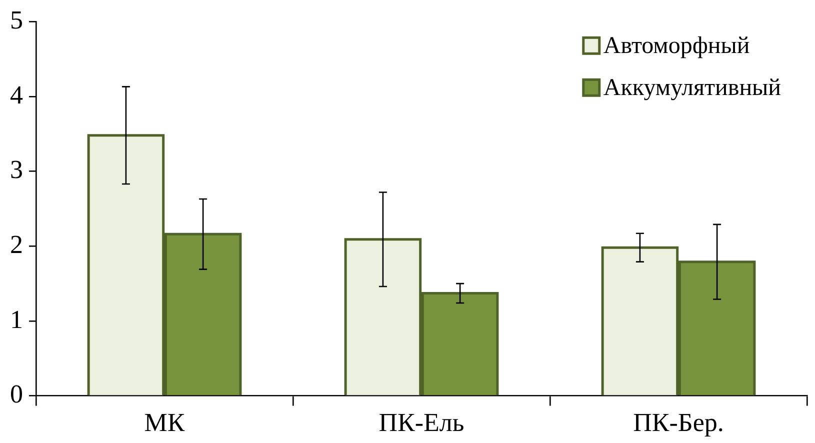 The image size is (815, 443). Describe the element at coordinates (678, 423) in the screenshot. I see `x-tick-label: ПК-Бер.` at that location.